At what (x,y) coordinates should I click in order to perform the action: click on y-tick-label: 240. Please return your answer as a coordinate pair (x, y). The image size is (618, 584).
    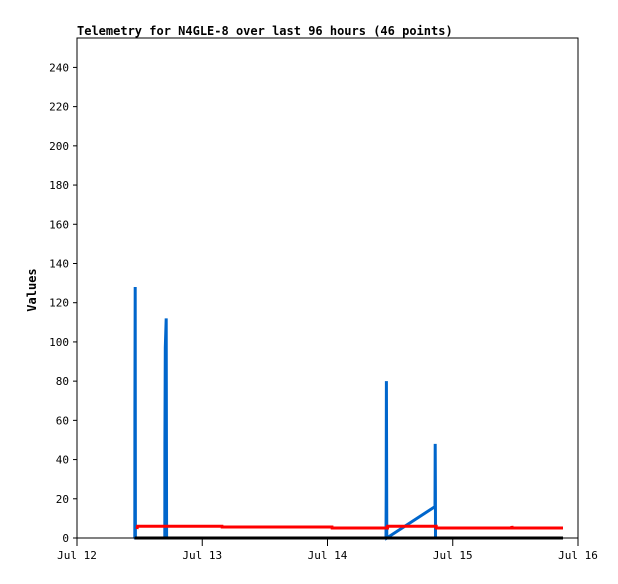
    Looking at the image, I should click on (59, 67).